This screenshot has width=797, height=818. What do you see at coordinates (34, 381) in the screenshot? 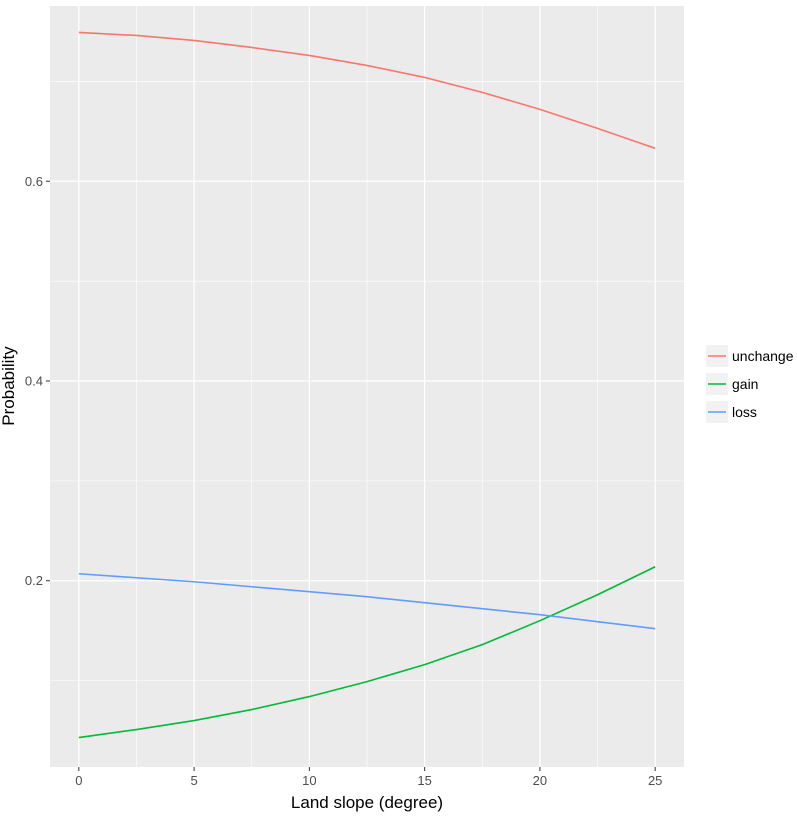
I see `y-tick-label: 0.4` at bounding box center [34, 381].